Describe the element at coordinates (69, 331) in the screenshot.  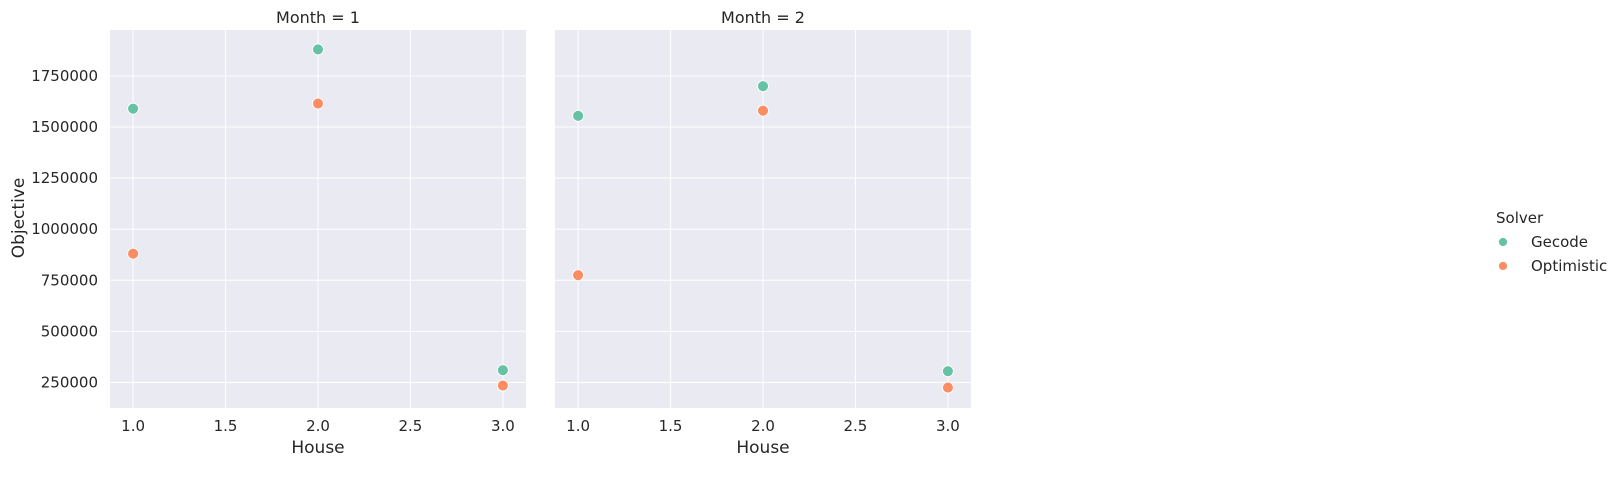
I see `y-tick-label: 500000` at that location.